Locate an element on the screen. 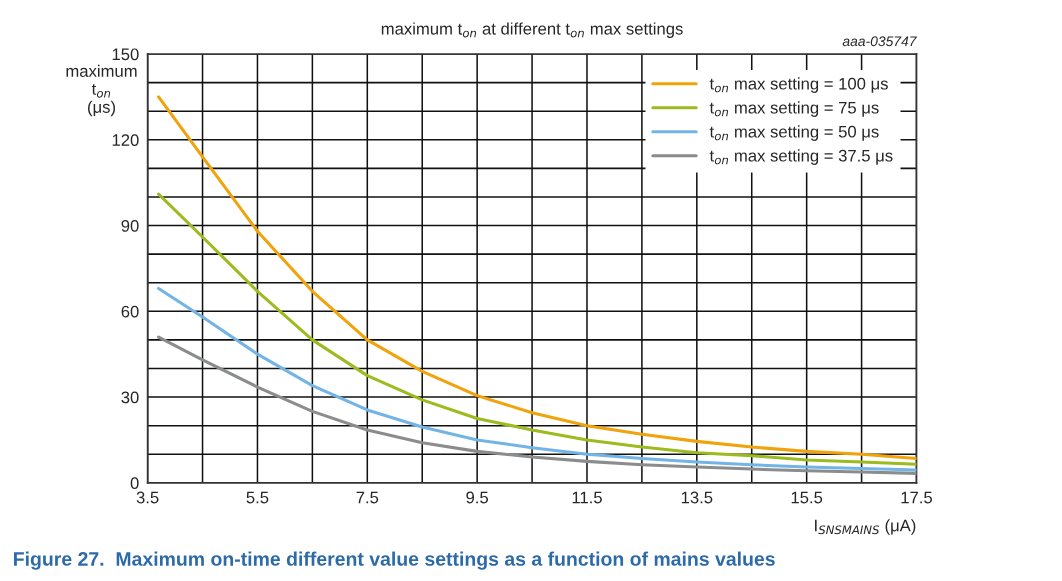 The width and height of the screenshot is (1062, 581). y-axis-title: maximum t$_{on}$ (μs) is located at coordinates (101, 90).